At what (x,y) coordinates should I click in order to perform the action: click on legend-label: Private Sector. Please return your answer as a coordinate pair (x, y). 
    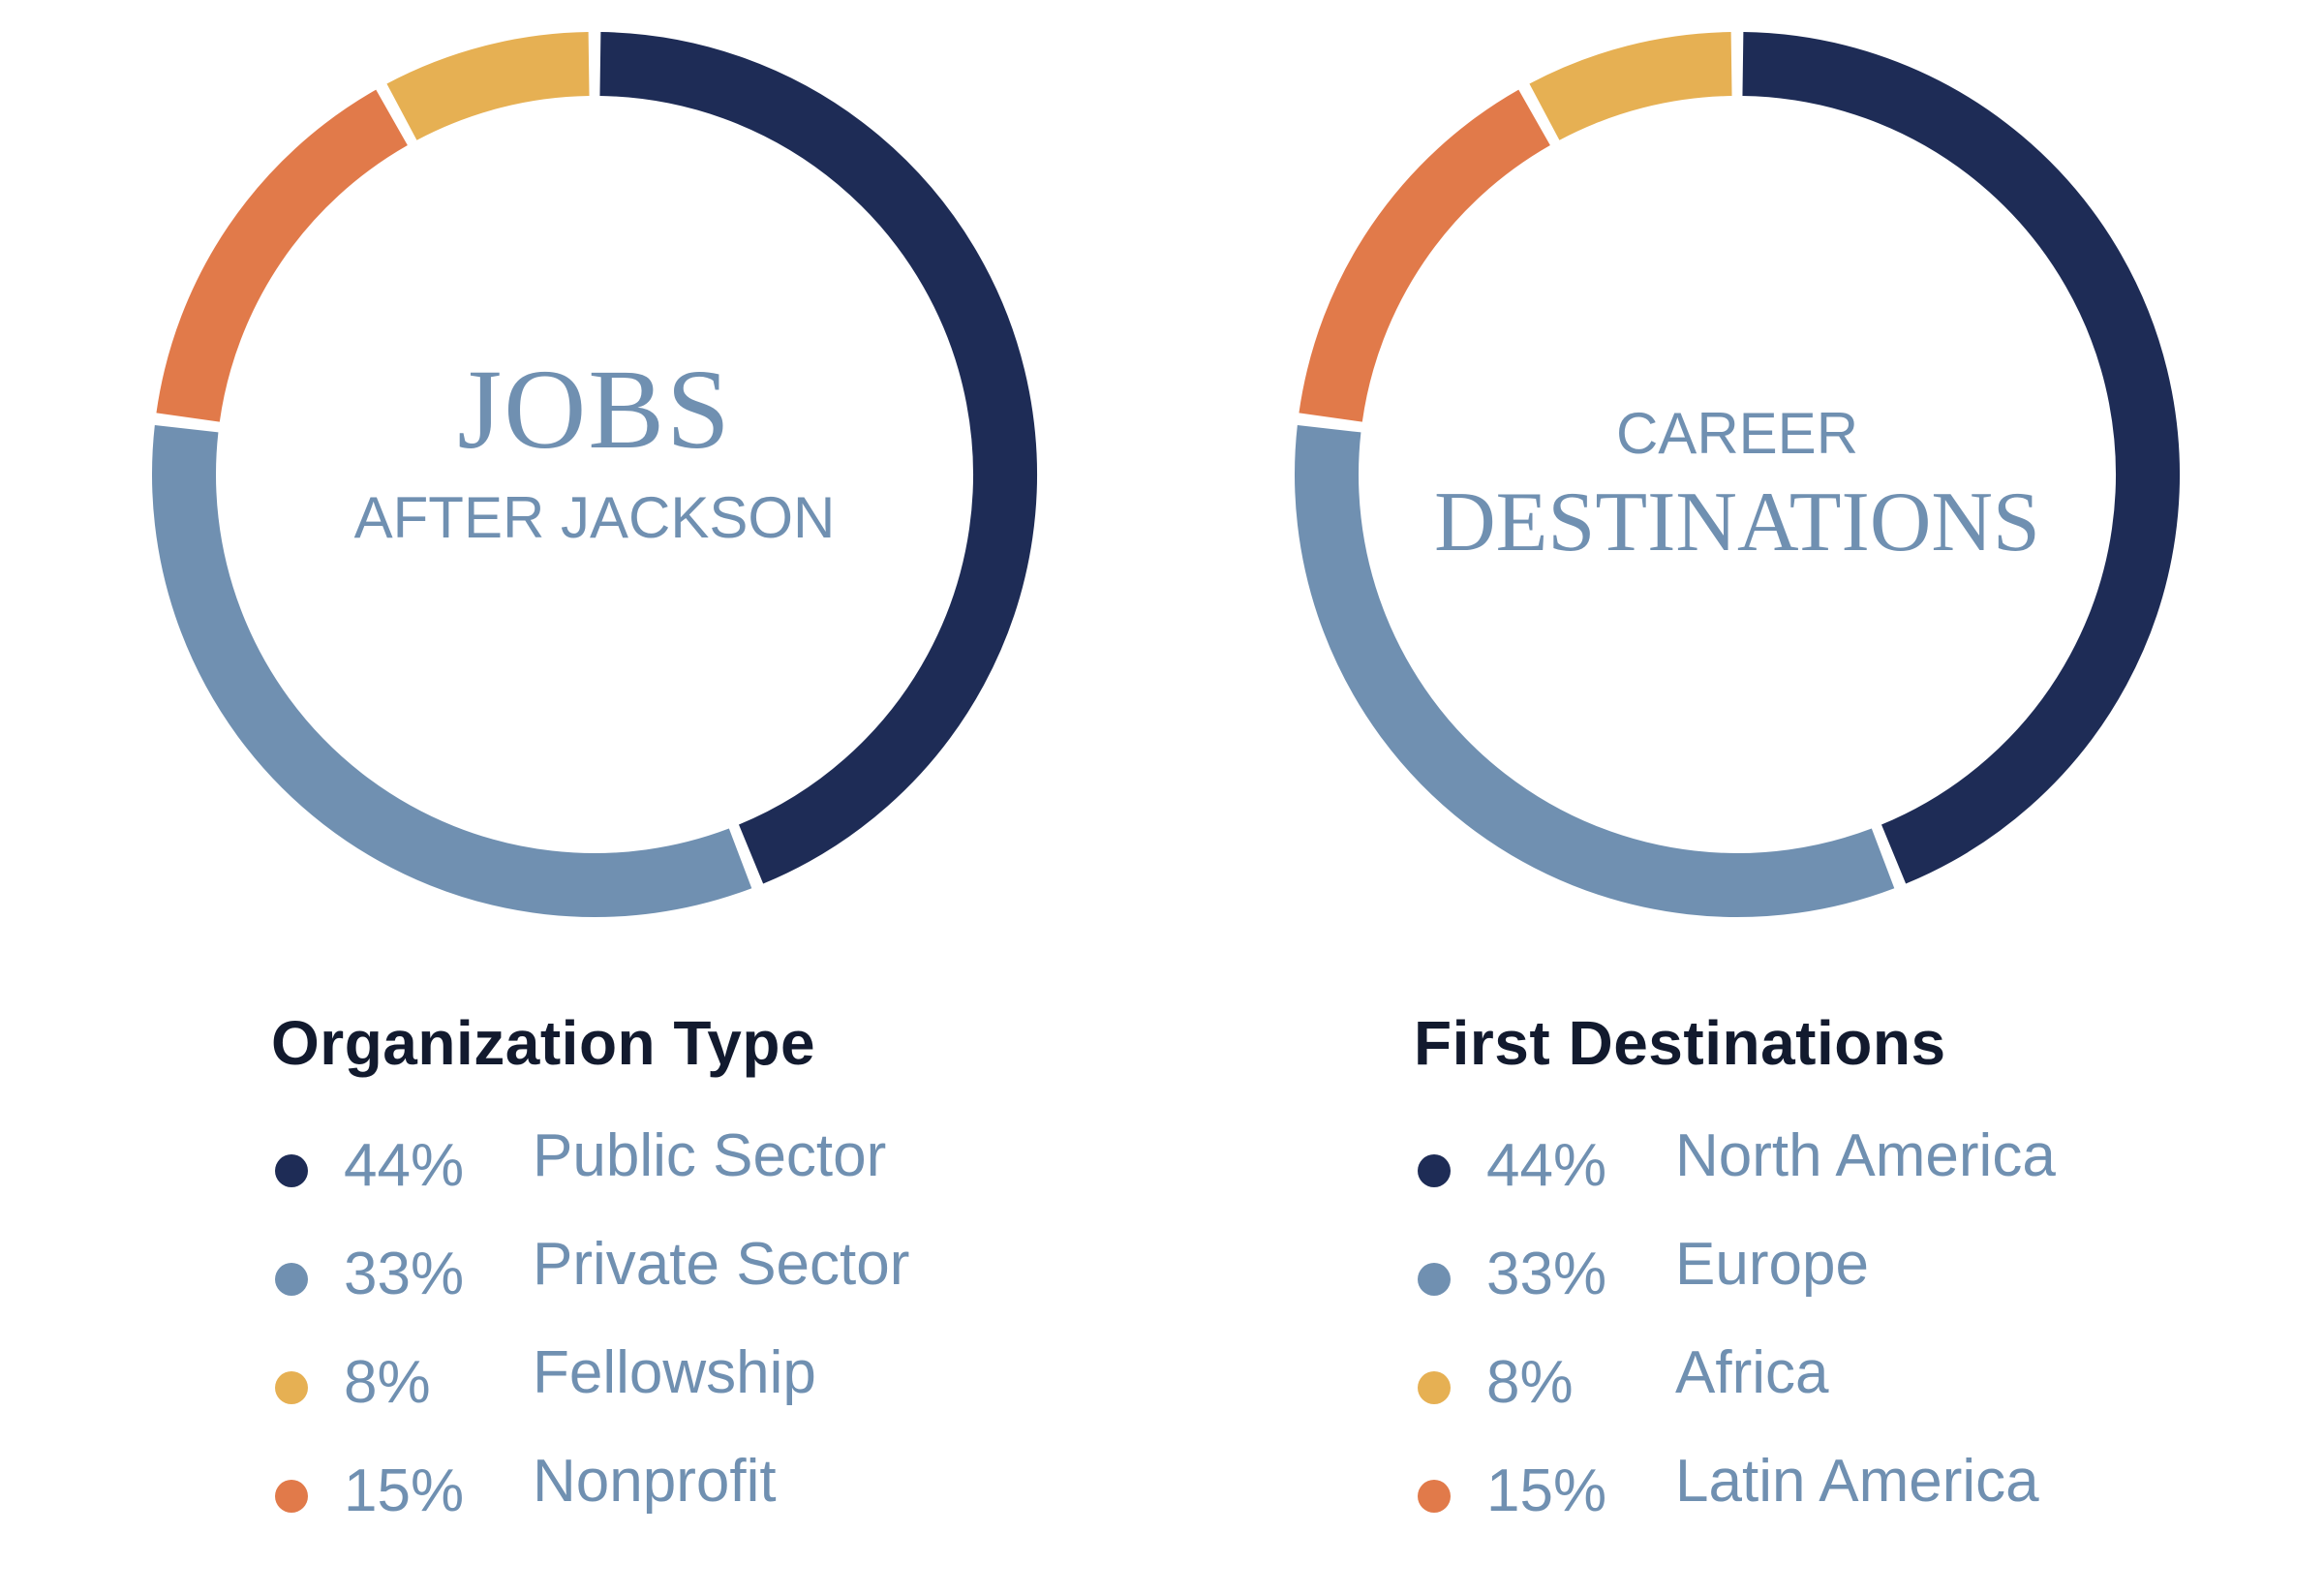
    Looking at the image, I should click on (722, 1264).